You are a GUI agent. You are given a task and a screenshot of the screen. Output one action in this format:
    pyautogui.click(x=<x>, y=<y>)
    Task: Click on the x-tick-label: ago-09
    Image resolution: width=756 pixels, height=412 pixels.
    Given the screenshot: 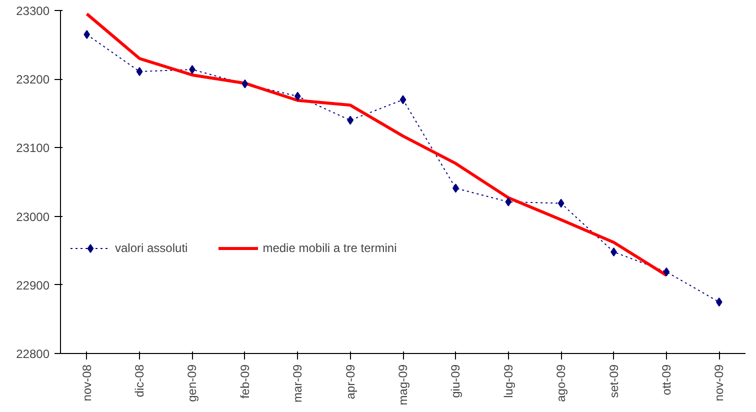 What is the action you would take?
    pyautogui.click(x=561, y=383)
    